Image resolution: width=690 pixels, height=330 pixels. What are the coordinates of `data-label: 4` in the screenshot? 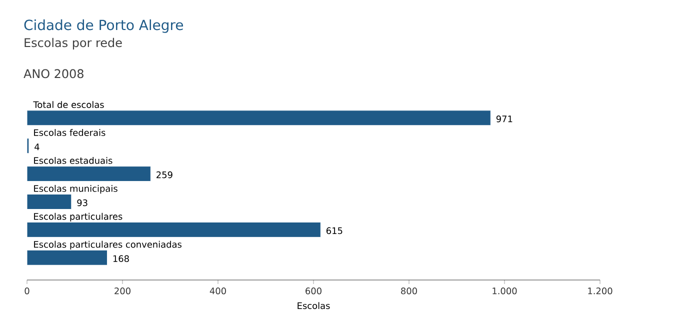 It's located at (37, 147).